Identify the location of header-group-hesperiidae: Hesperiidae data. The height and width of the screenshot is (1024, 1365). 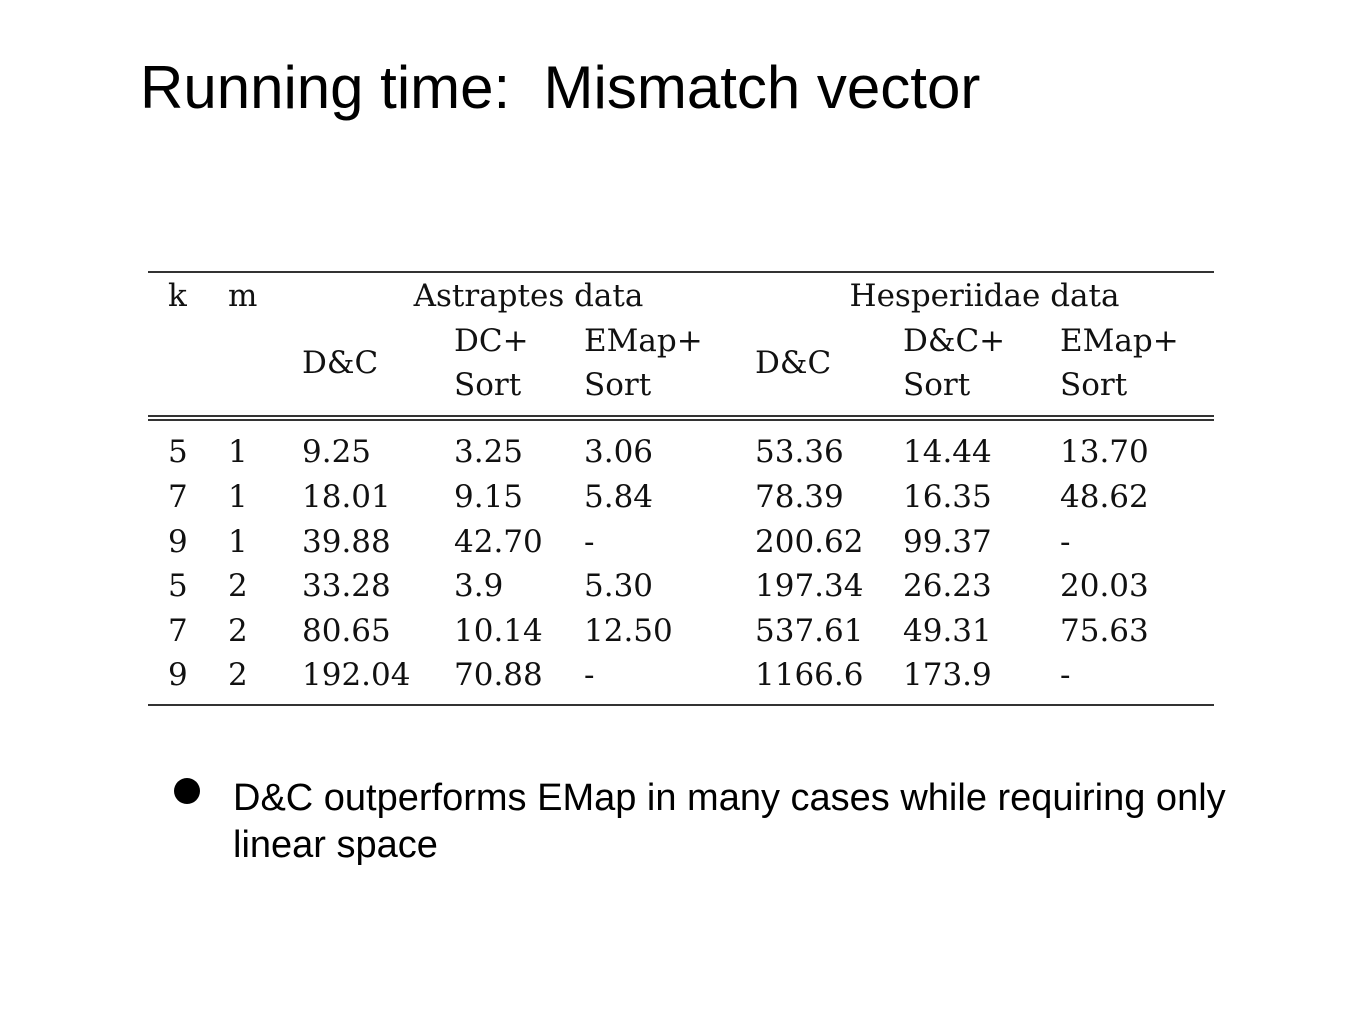
(984, 296).